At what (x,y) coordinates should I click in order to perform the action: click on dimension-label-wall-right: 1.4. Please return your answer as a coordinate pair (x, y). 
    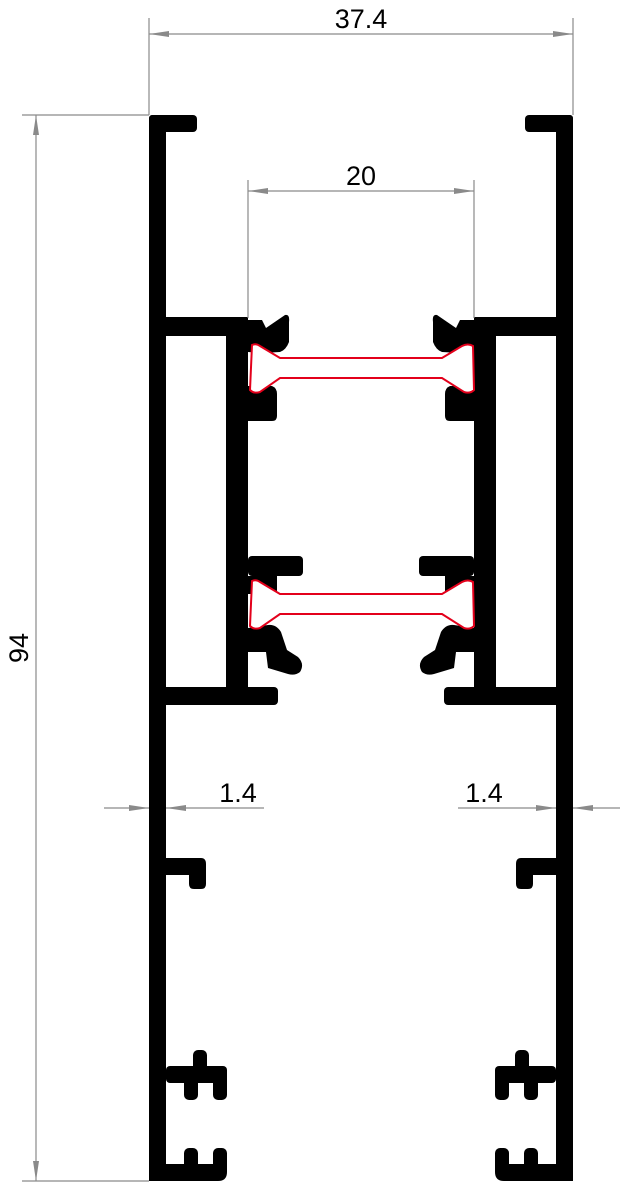
    Looking at the image, I should click on (484, 793).